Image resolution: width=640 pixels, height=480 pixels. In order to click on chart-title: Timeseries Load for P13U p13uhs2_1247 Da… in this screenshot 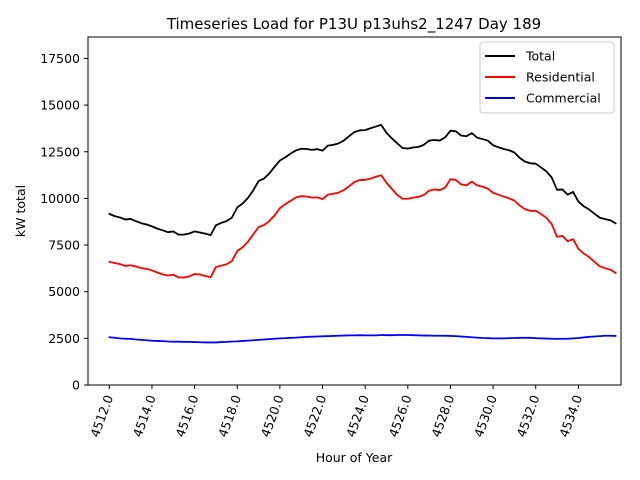, I will do `click(353, 24)`.